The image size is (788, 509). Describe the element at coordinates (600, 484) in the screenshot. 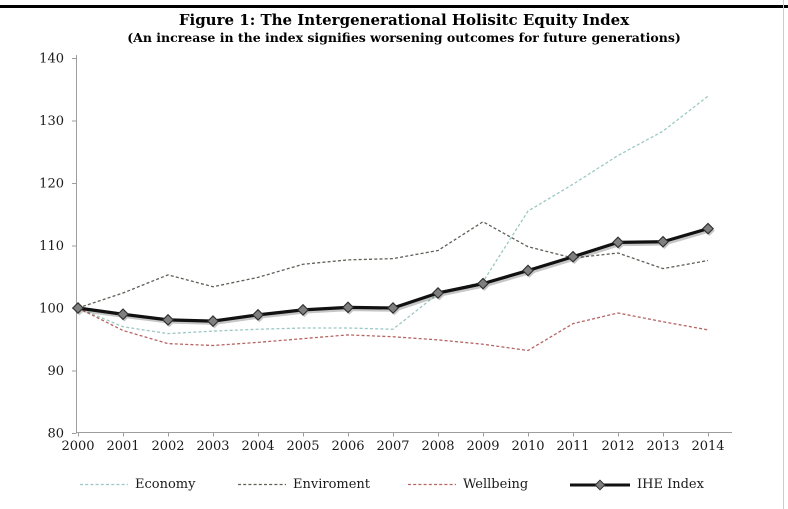

I see `legend-swatch-ihe-line` at that location.